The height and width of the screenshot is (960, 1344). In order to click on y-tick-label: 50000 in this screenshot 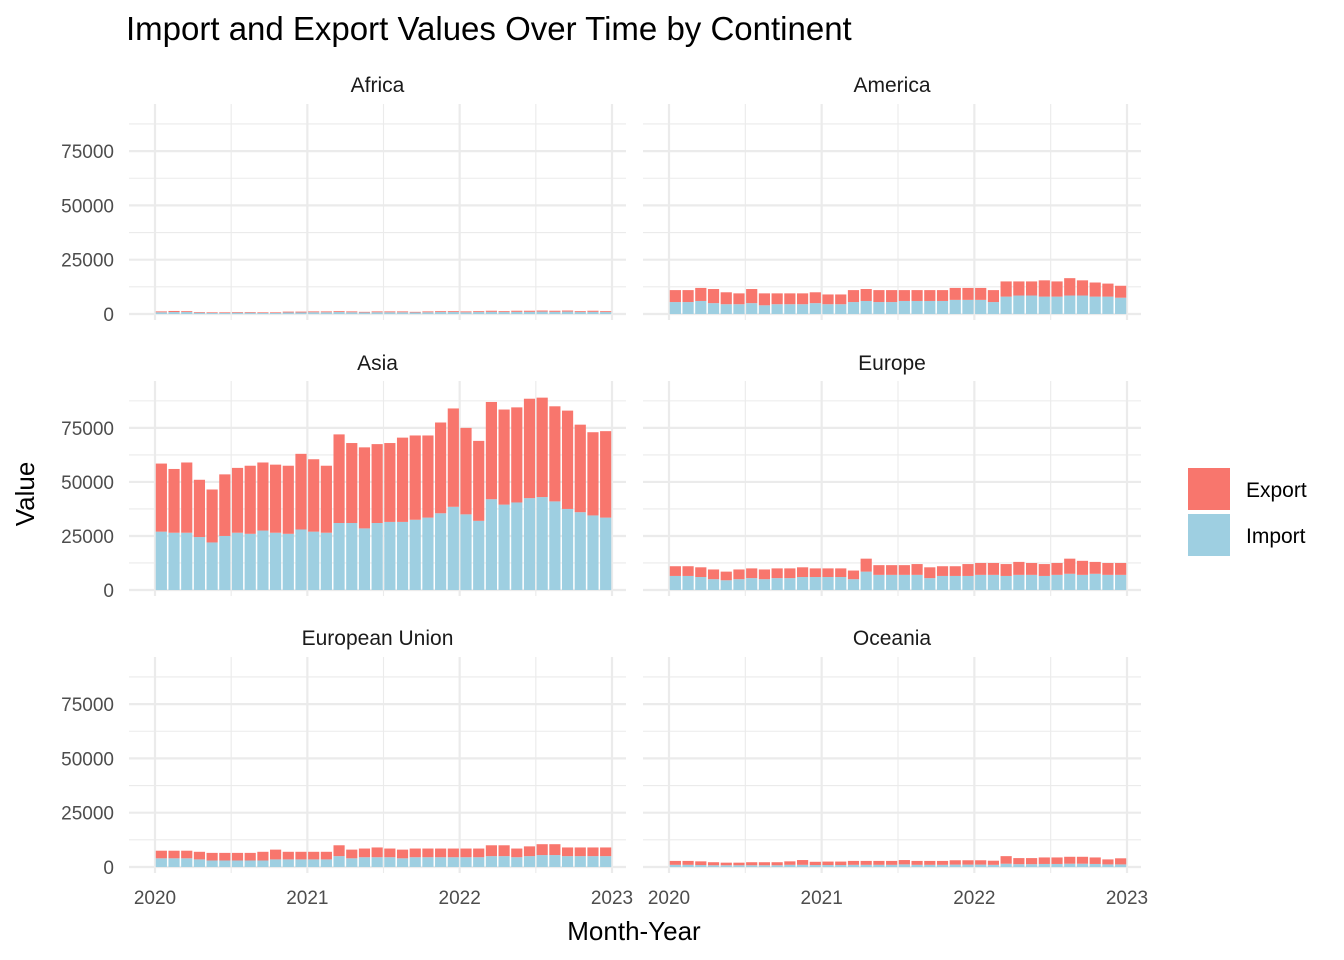, I will do `click(87, 759)`.